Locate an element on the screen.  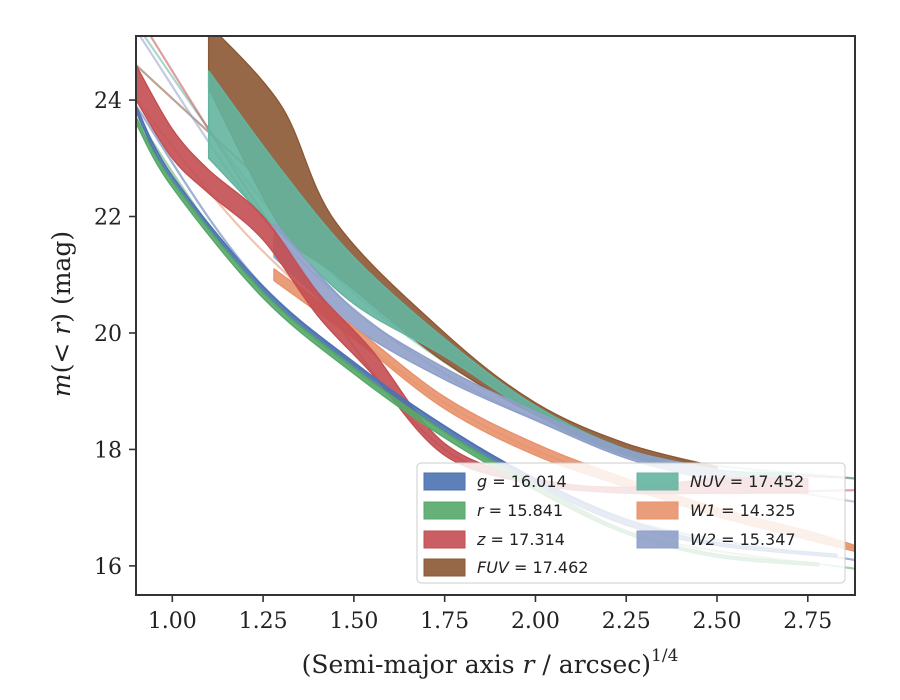
legend-label: W2 = 15.347 is located at coordinates (743, 539).